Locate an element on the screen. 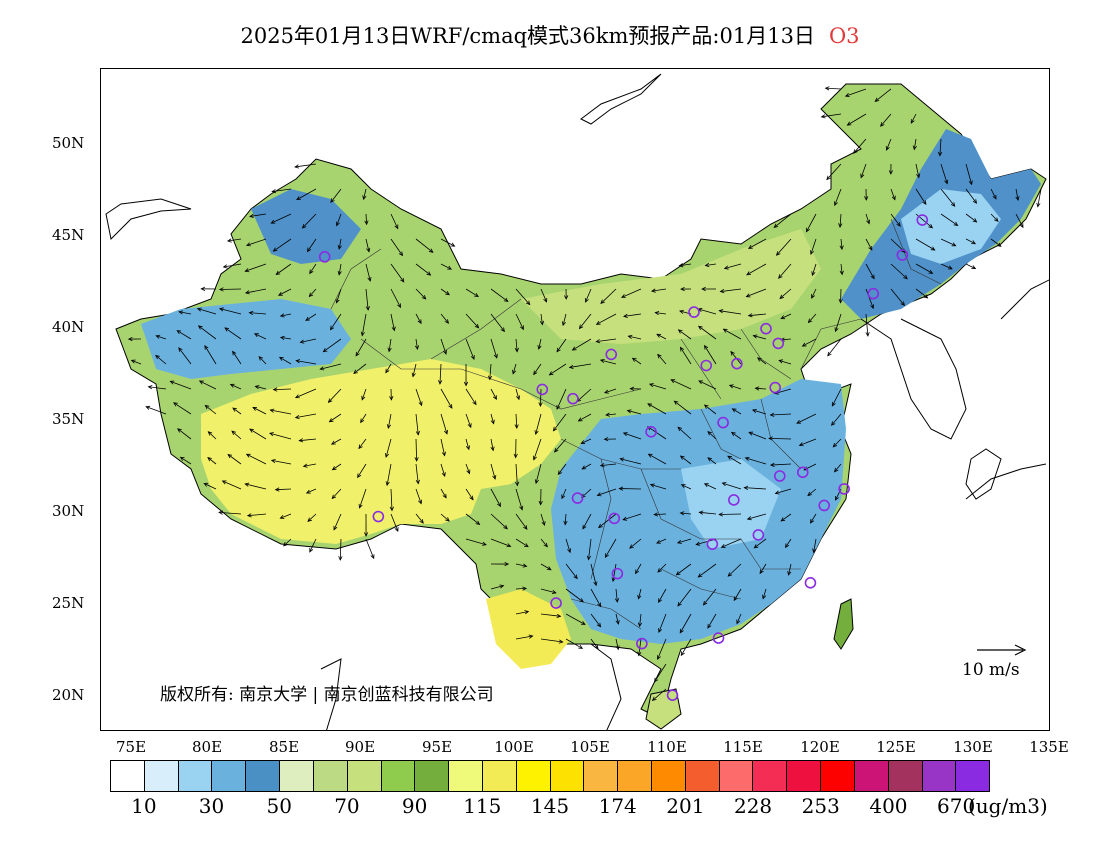 The image size is (1100, 850). vietnam-coast is located at coordinates (606, 686).